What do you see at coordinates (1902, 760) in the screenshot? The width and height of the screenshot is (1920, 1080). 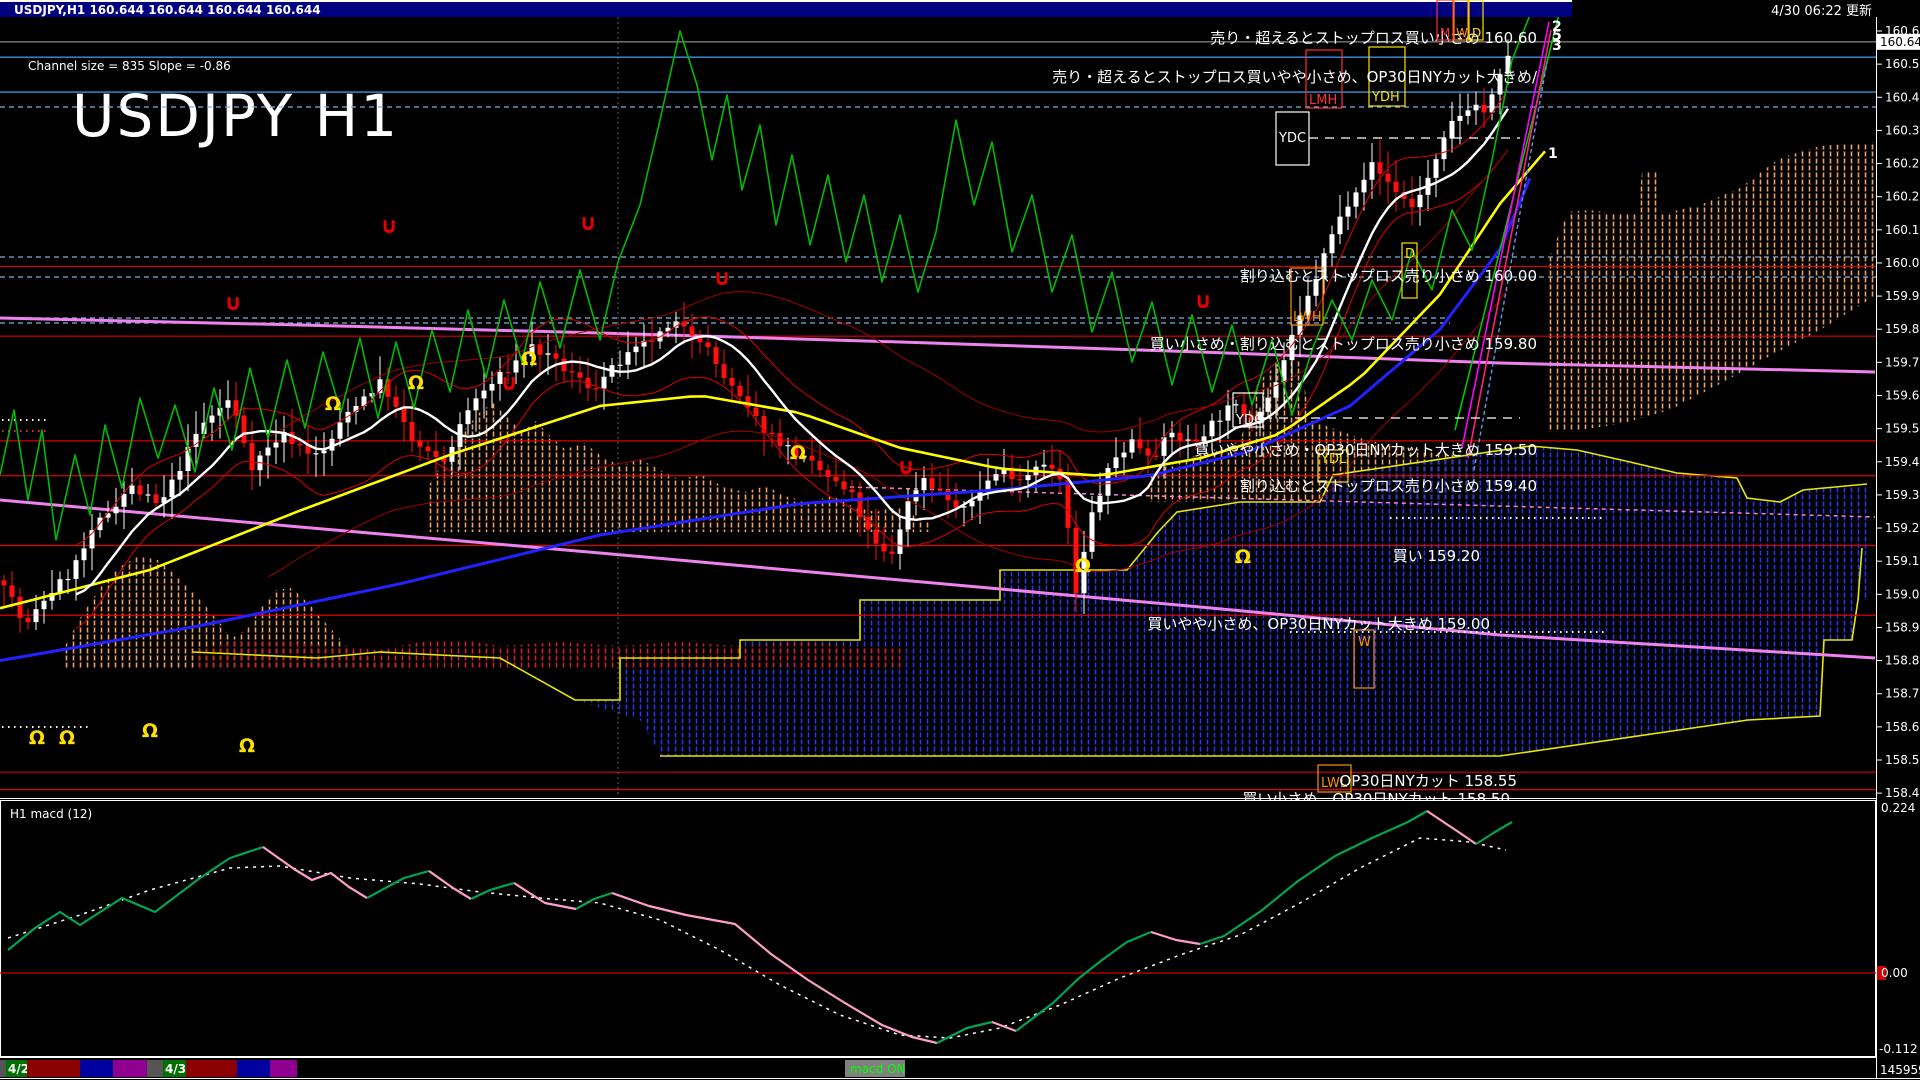 I see `axis-tick-label: 158.585` at bounding box center [1902, 760].